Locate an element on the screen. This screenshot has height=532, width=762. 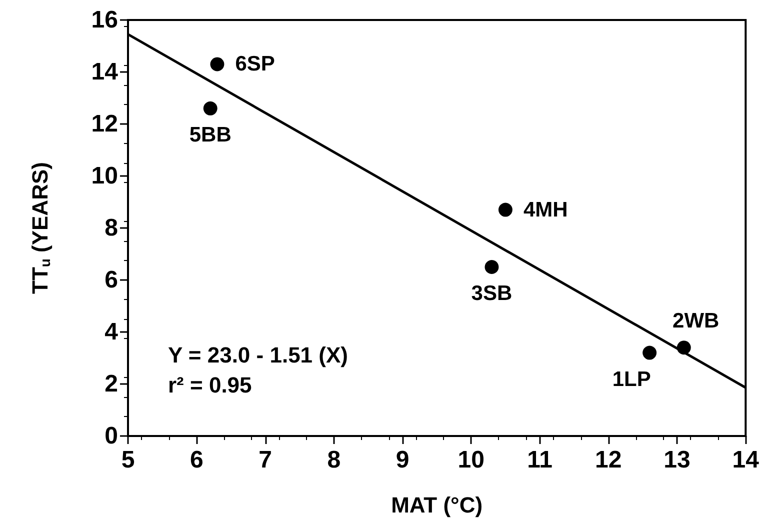
x-tick-label: 10 is located at coordinates (471, 460).